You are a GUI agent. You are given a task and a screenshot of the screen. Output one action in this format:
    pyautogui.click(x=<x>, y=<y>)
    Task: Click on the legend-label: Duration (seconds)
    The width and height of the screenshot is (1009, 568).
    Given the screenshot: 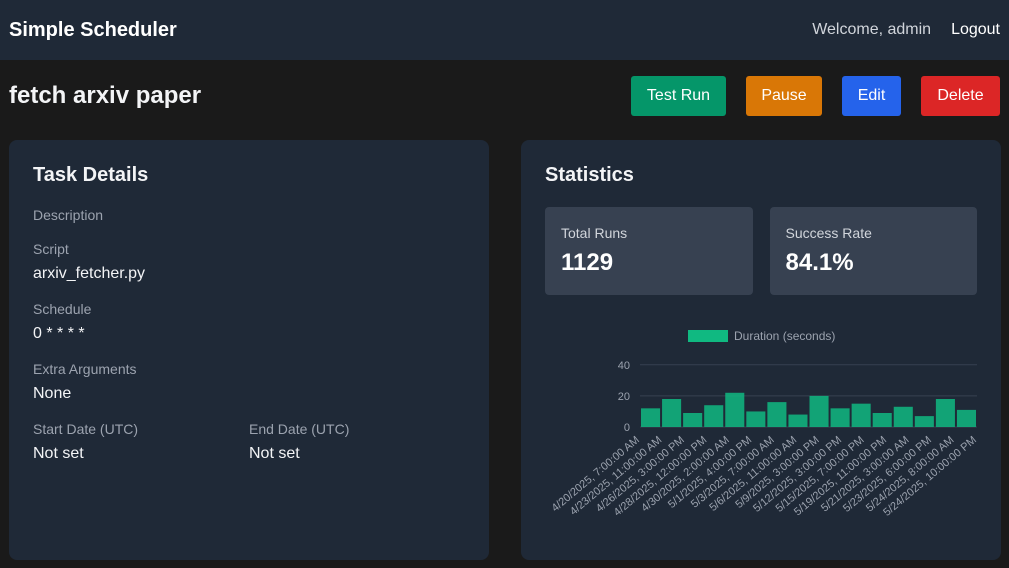 What is the action you would take?
    pyautogui.click(x=784, y=336)
    